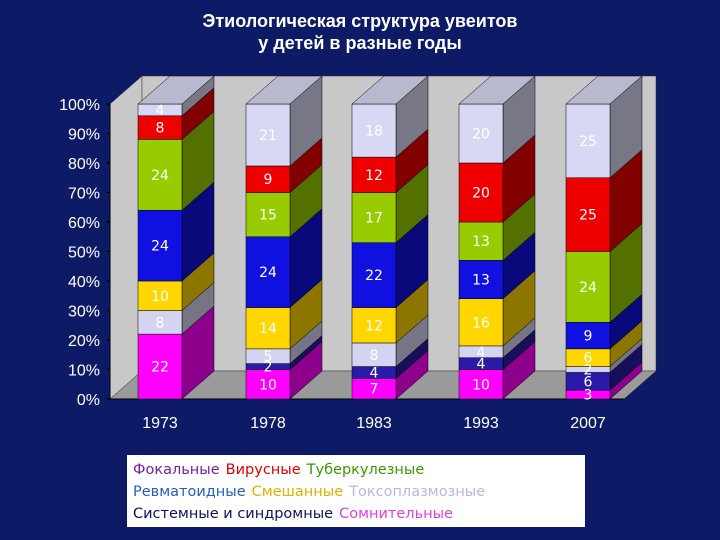 The width and height of the screenshot is (720, 540). Describe the element at coordinates (84, 371) in the screenshot. I see `y-tick-label: 10%` at that location.